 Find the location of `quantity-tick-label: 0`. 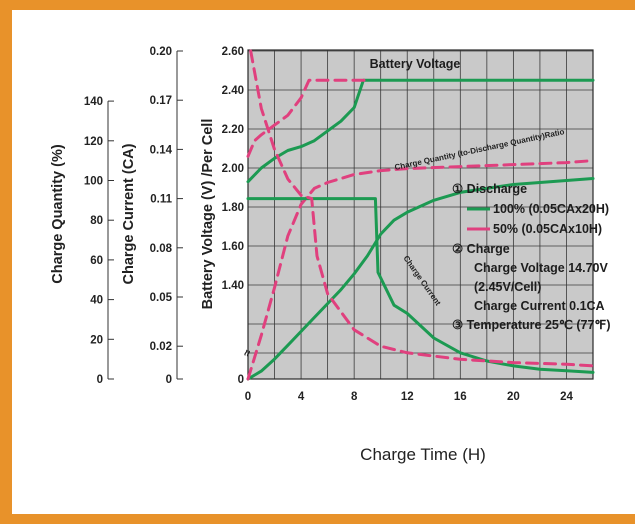

quantity-tick-label: 0 is located at coordinates (100, 380).